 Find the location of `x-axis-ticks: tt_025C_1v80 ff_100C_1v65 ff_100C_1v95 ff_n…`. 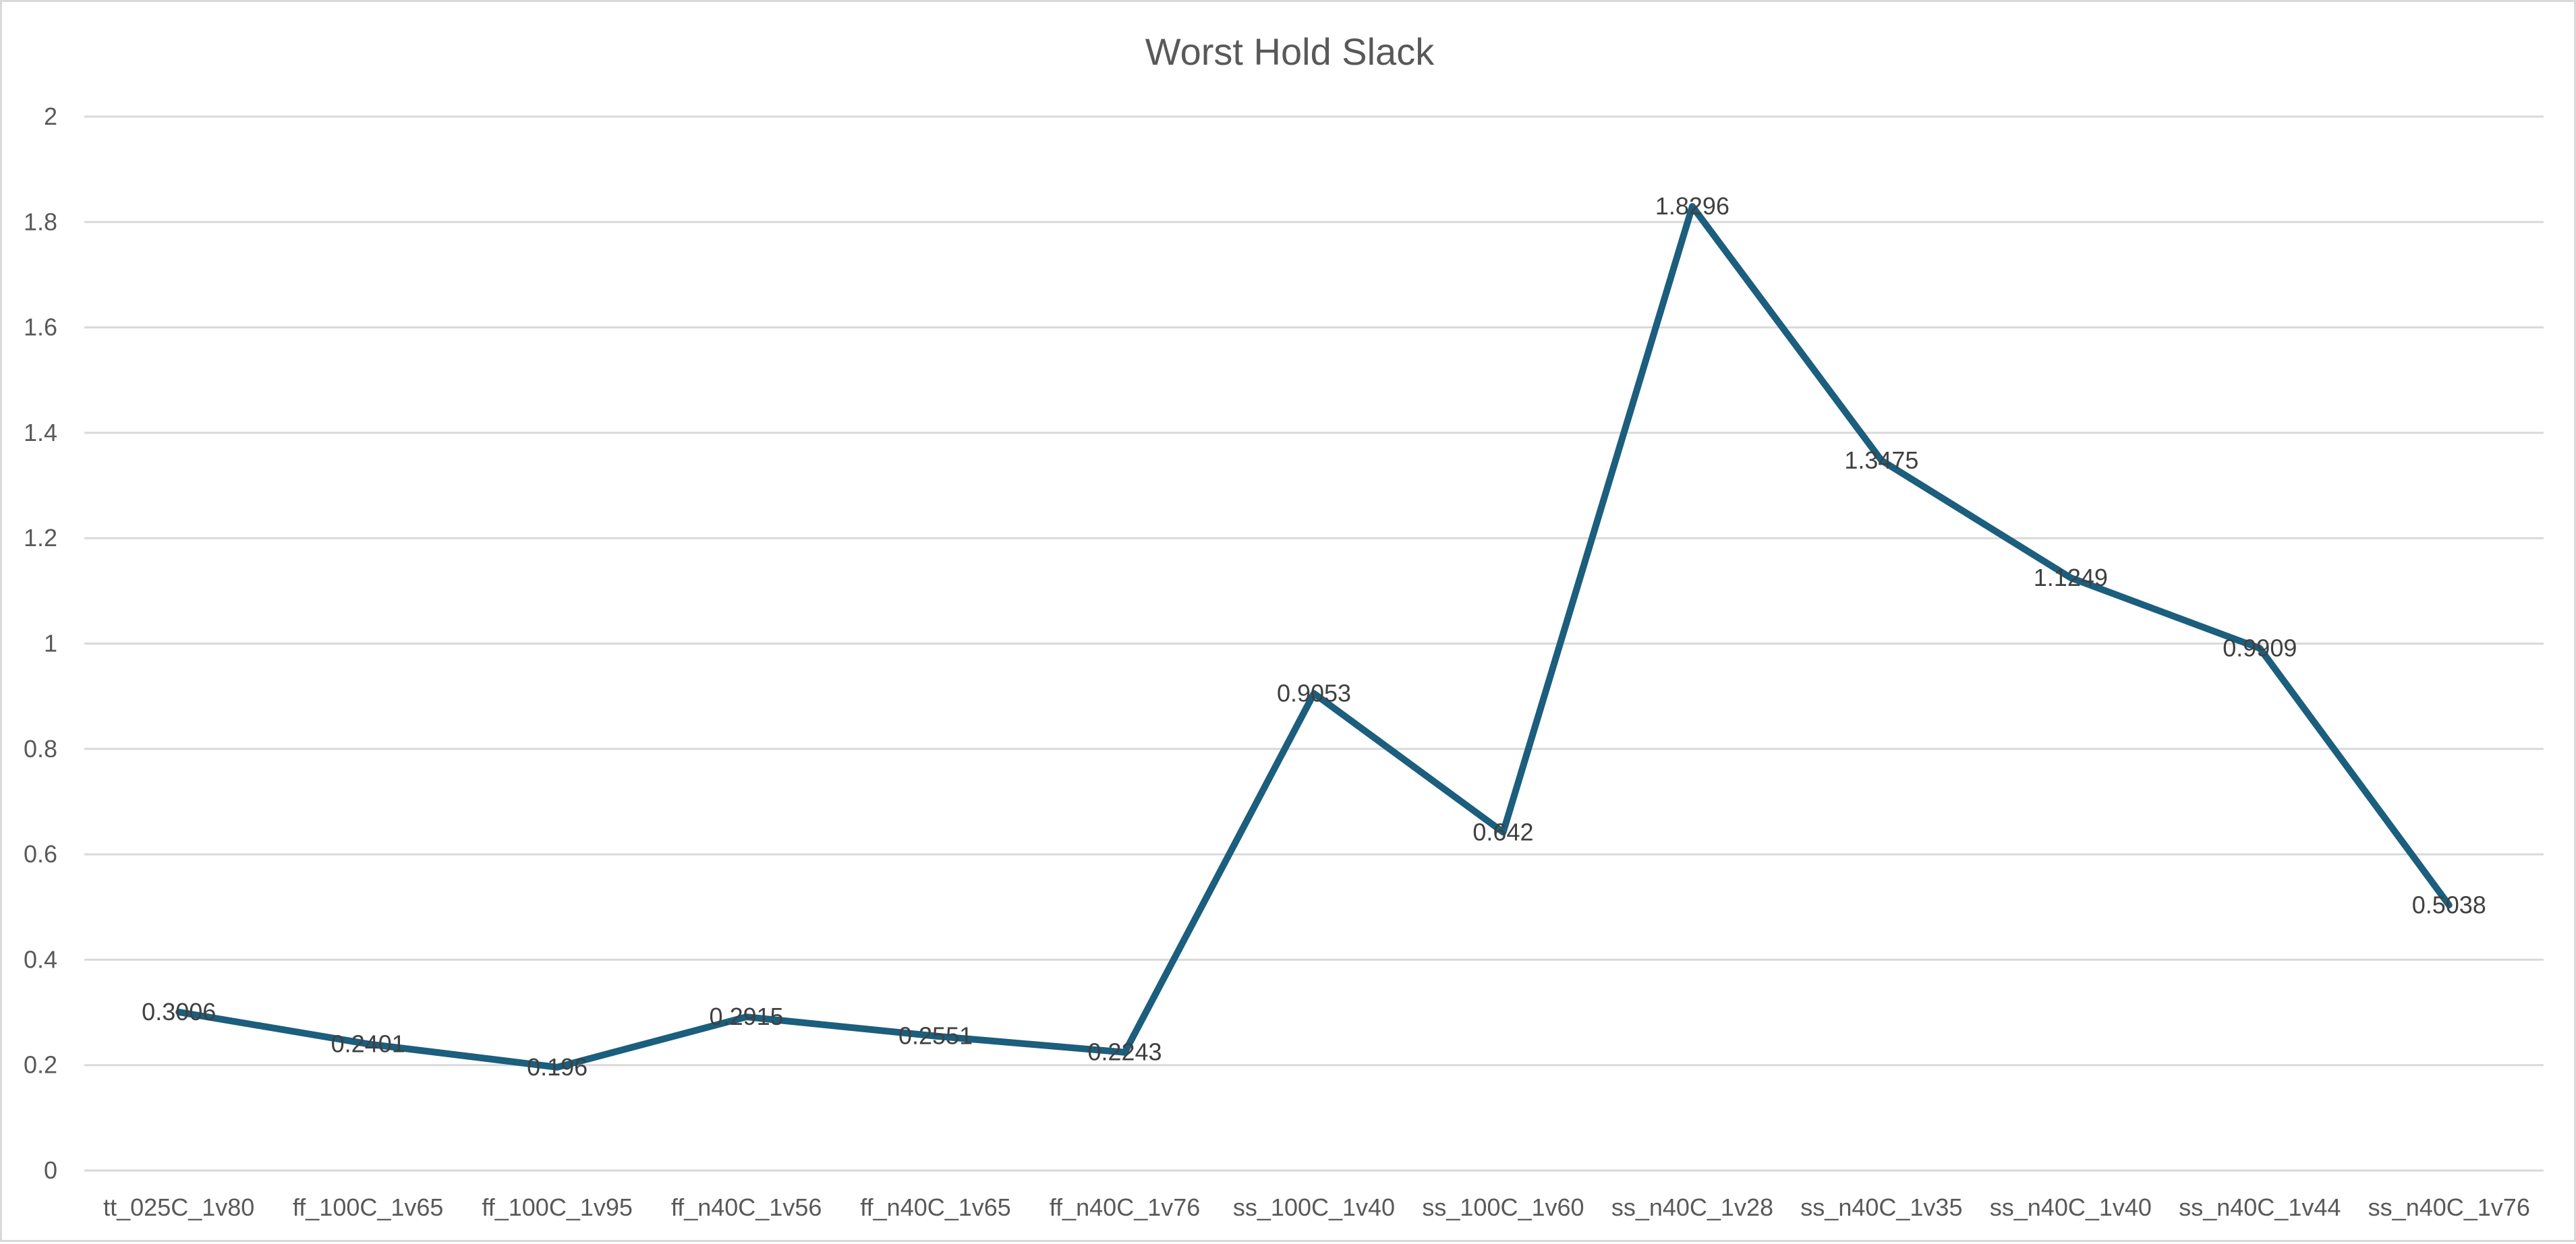

x-axis-ticks: tt_025C_1v80 ff_100C_1v65 ff_100C_1v95 ff_n… is located at coordinates (1316, 1207).